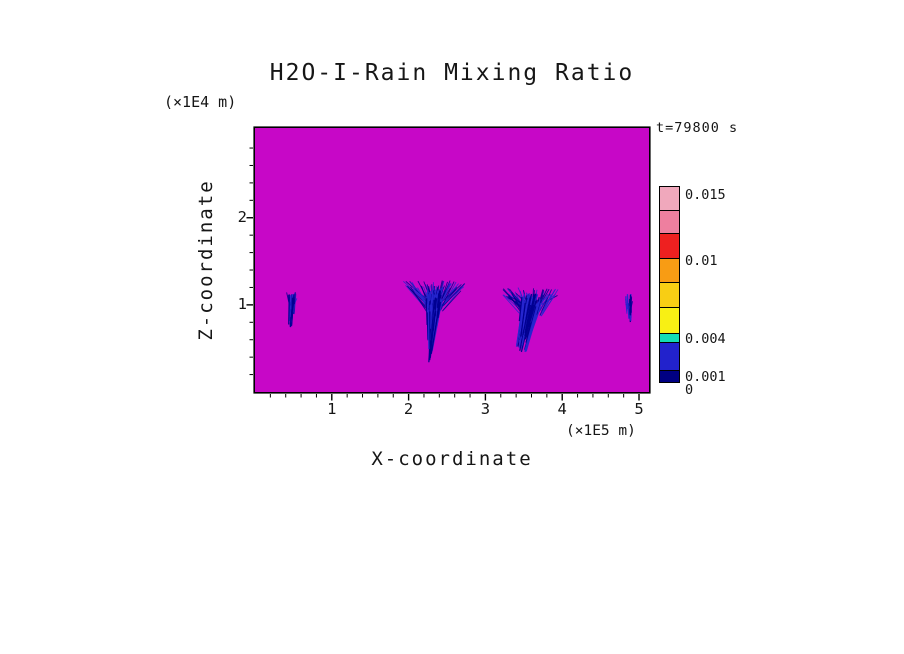 Image resolution: width=904 pixels, height=654 pixels. Describe the element at coordinates (459, 321) in the screenshot. I see `rain-shafts-layer` at that location.